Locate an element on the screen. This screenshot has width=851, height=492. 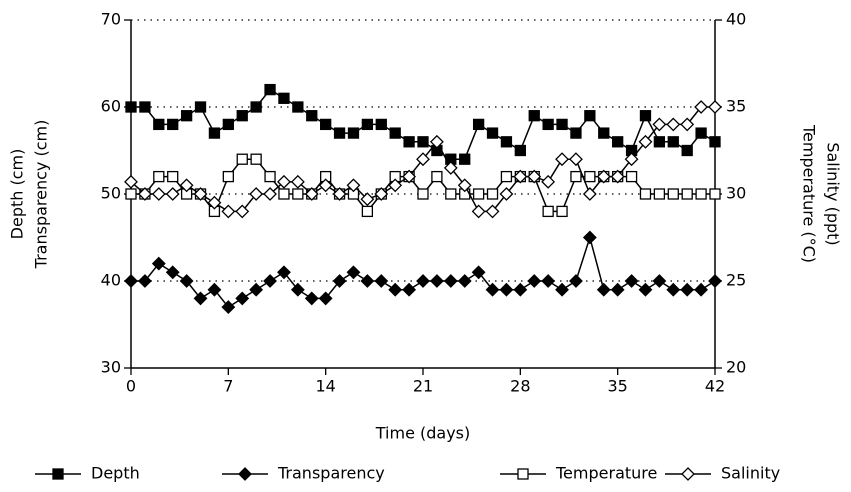
legend-label: Depth is located at coordinates (115, 473).